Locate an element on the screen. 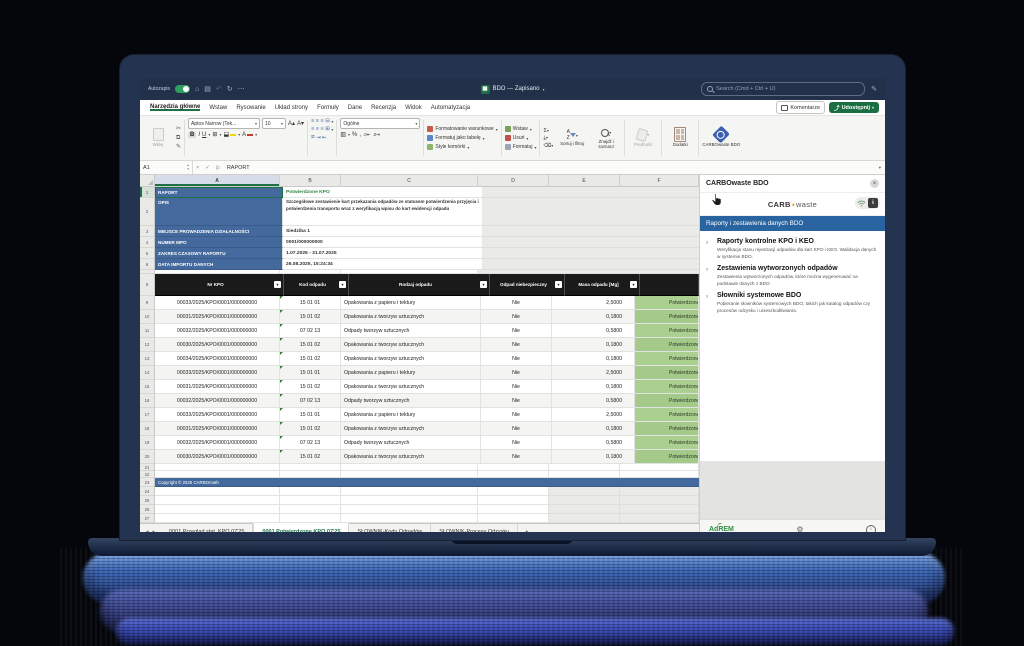  share-button: ⤴ Udostępnij ▾ is located at coordinates (854, 107).